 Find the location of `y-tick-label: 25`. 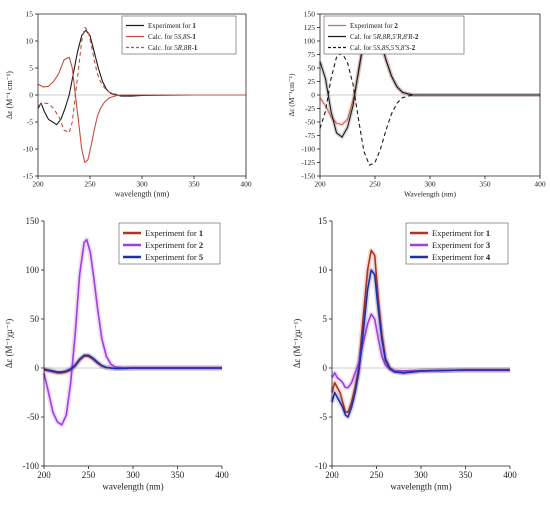

y-tick-label: 25 is located at coordinates (312, 81).